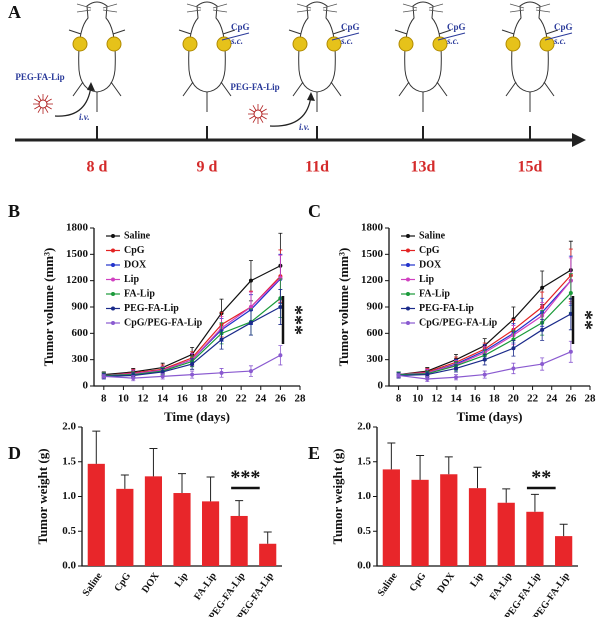 This screenshot has height=617, width=600. Describe the element at coordinates (418, 582) in the screenshot. I see `x-tick-label: CpG` at that location.